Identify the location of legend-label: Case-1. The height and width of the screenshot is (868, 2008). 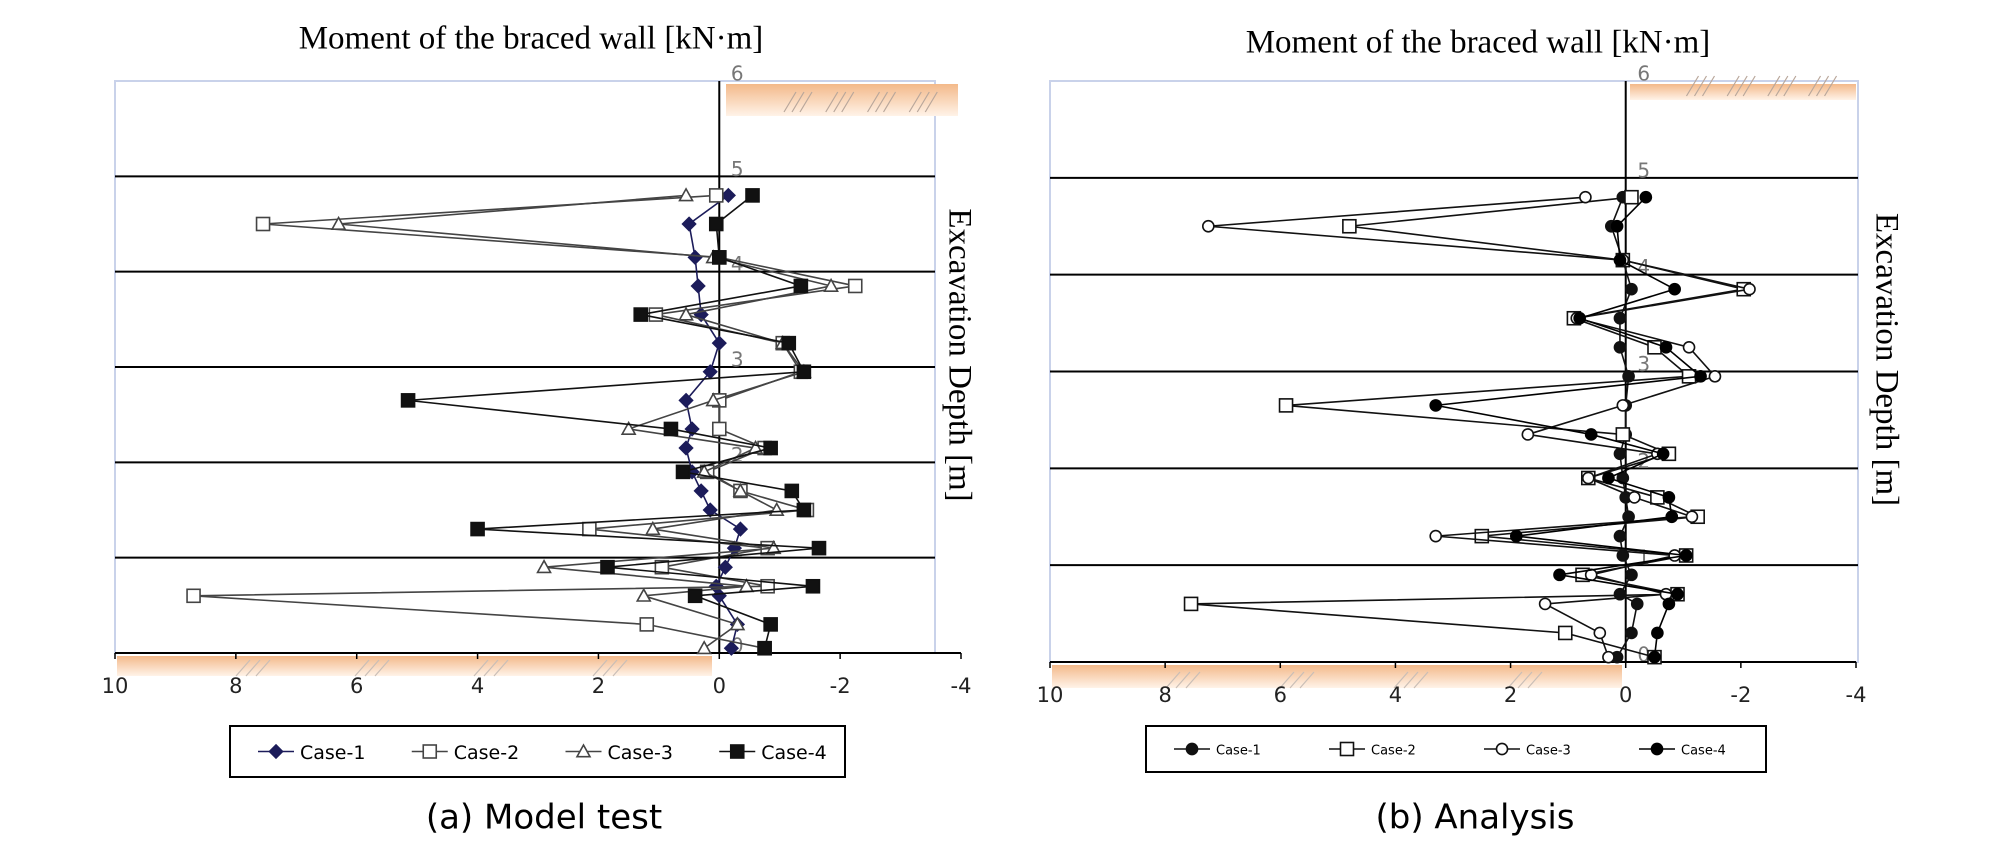
(332, 753).